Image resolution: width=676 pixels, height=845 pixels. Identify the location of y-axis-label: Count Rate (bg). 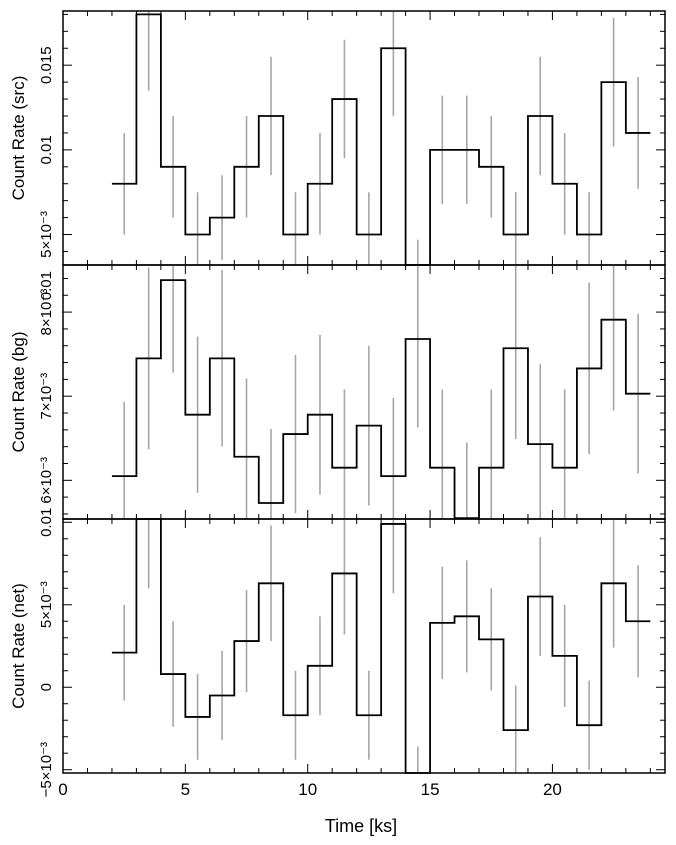
(18, 392).